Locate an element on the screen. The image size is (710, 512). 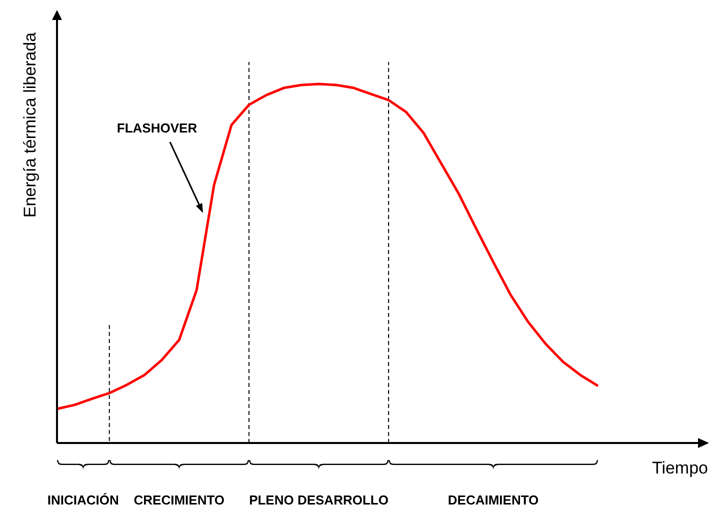
text: PLENO DESARROLLO is located at coordinates (318, 500).